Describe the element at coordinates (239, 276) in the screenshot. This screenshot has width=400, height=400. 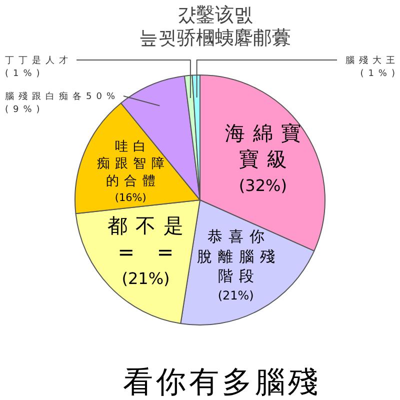
I see `slice-label: 階段` at that location.